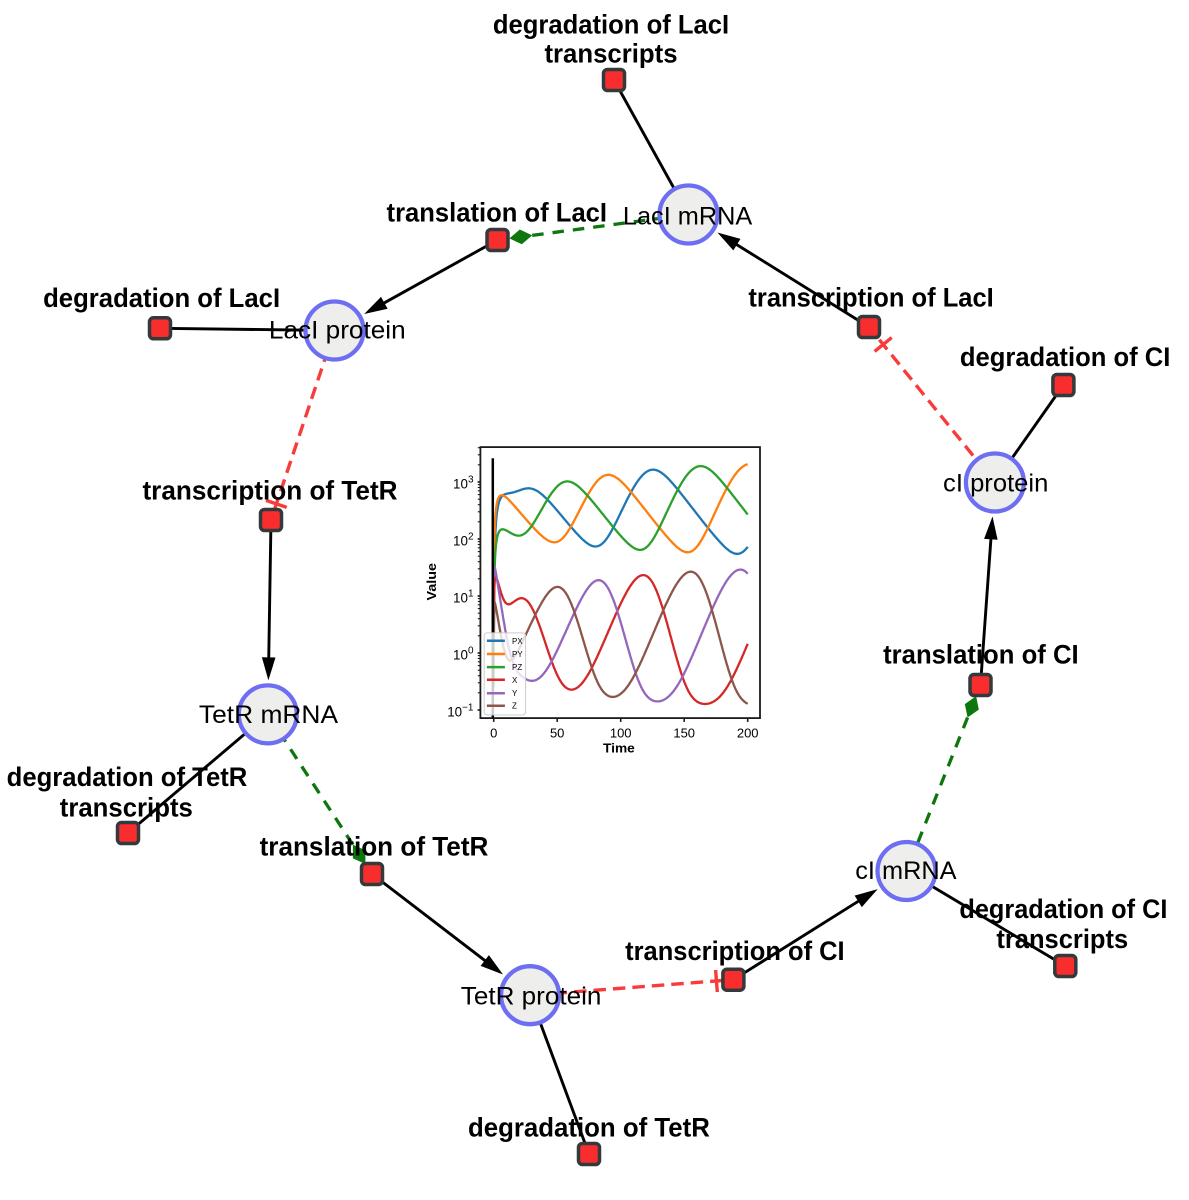 The image size is (1189, 1200). What do you see at coordinates (517, 654) in the screenshot?
I see `svg-text: PY` at bounding box center [517, 654].